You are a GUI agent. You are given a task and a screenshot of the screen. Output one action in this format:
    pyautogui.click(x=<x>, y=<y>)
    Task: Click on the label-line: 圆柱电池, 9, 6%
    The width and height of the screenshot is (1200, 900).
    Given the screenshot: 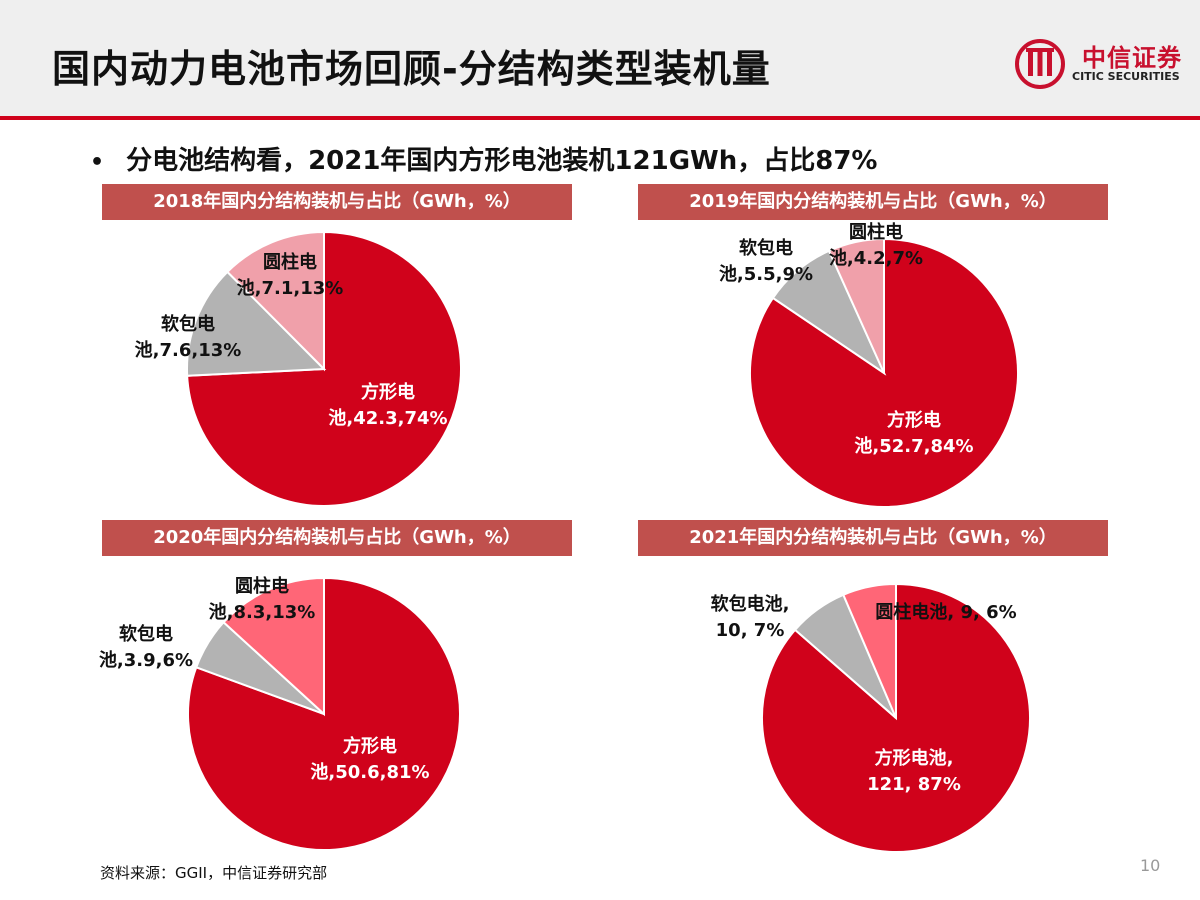 What is the action you would take?
    pyautogui.click(x=945, y=612)
    